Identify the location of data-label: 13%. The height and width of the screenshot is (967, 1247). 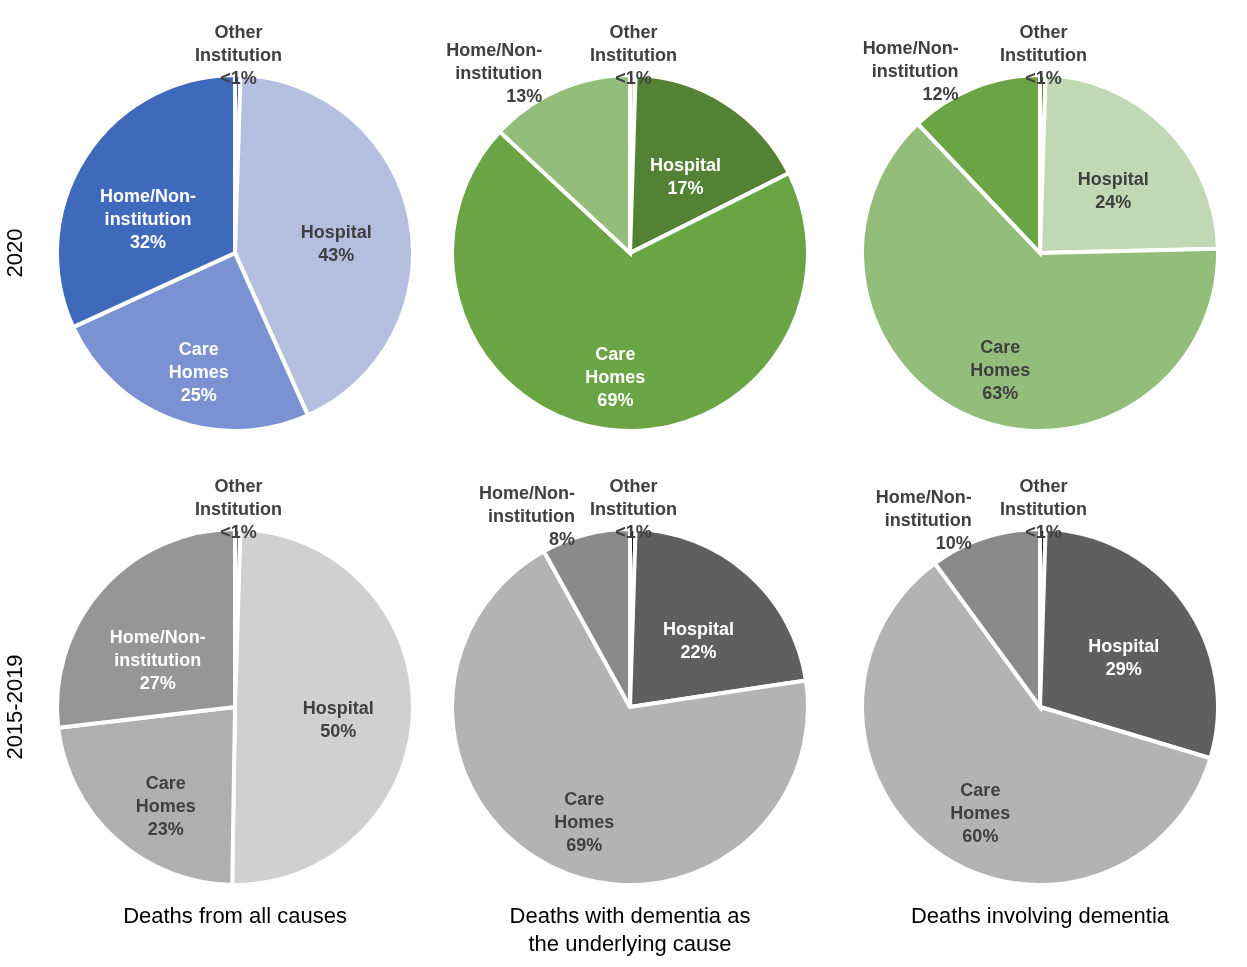
(524, 96).